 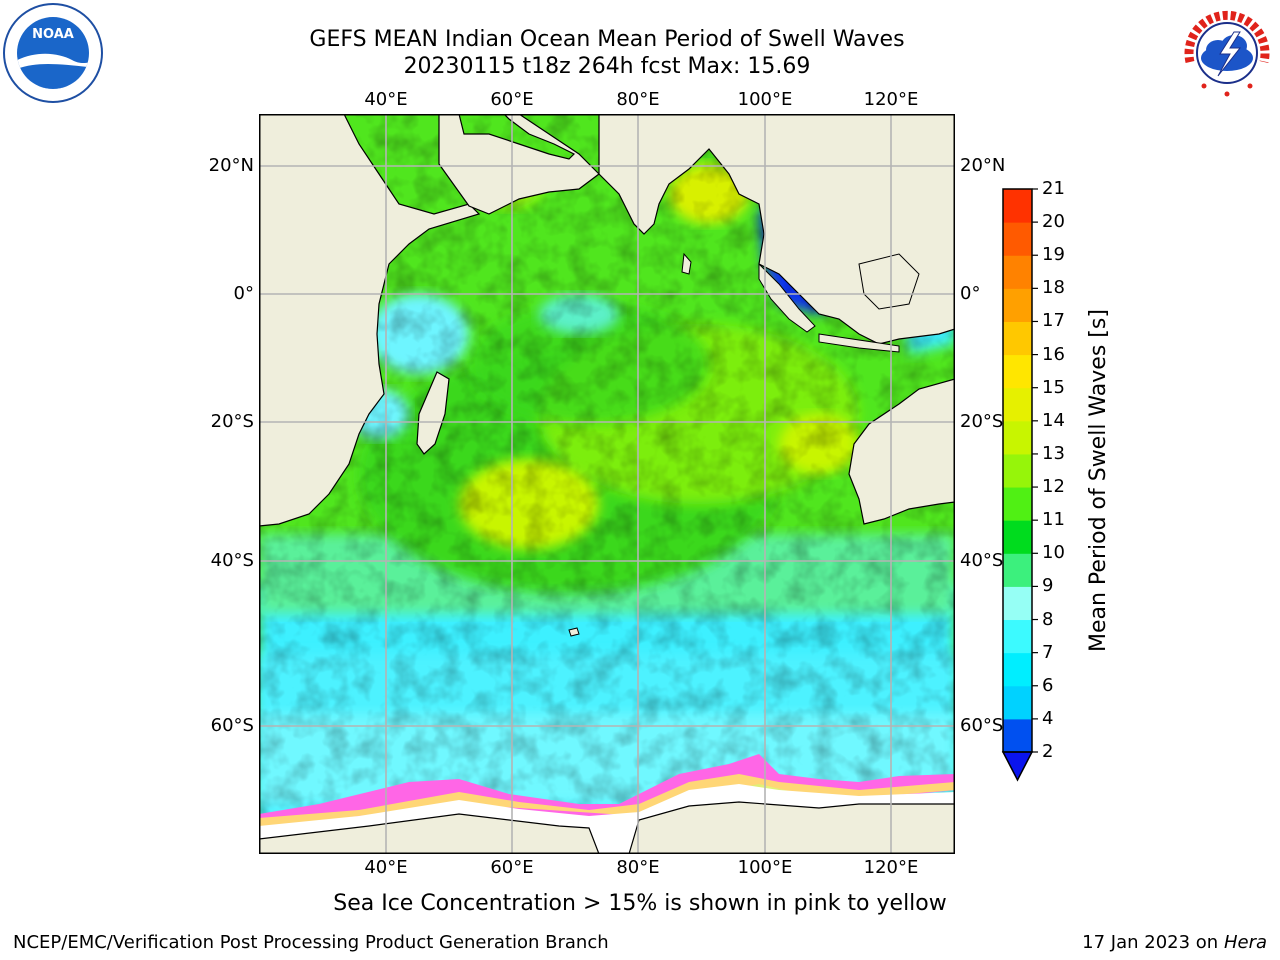 I want to click on colorbar-label: Mean Period of Swell Waves [s], so click(x=1098, y=480).